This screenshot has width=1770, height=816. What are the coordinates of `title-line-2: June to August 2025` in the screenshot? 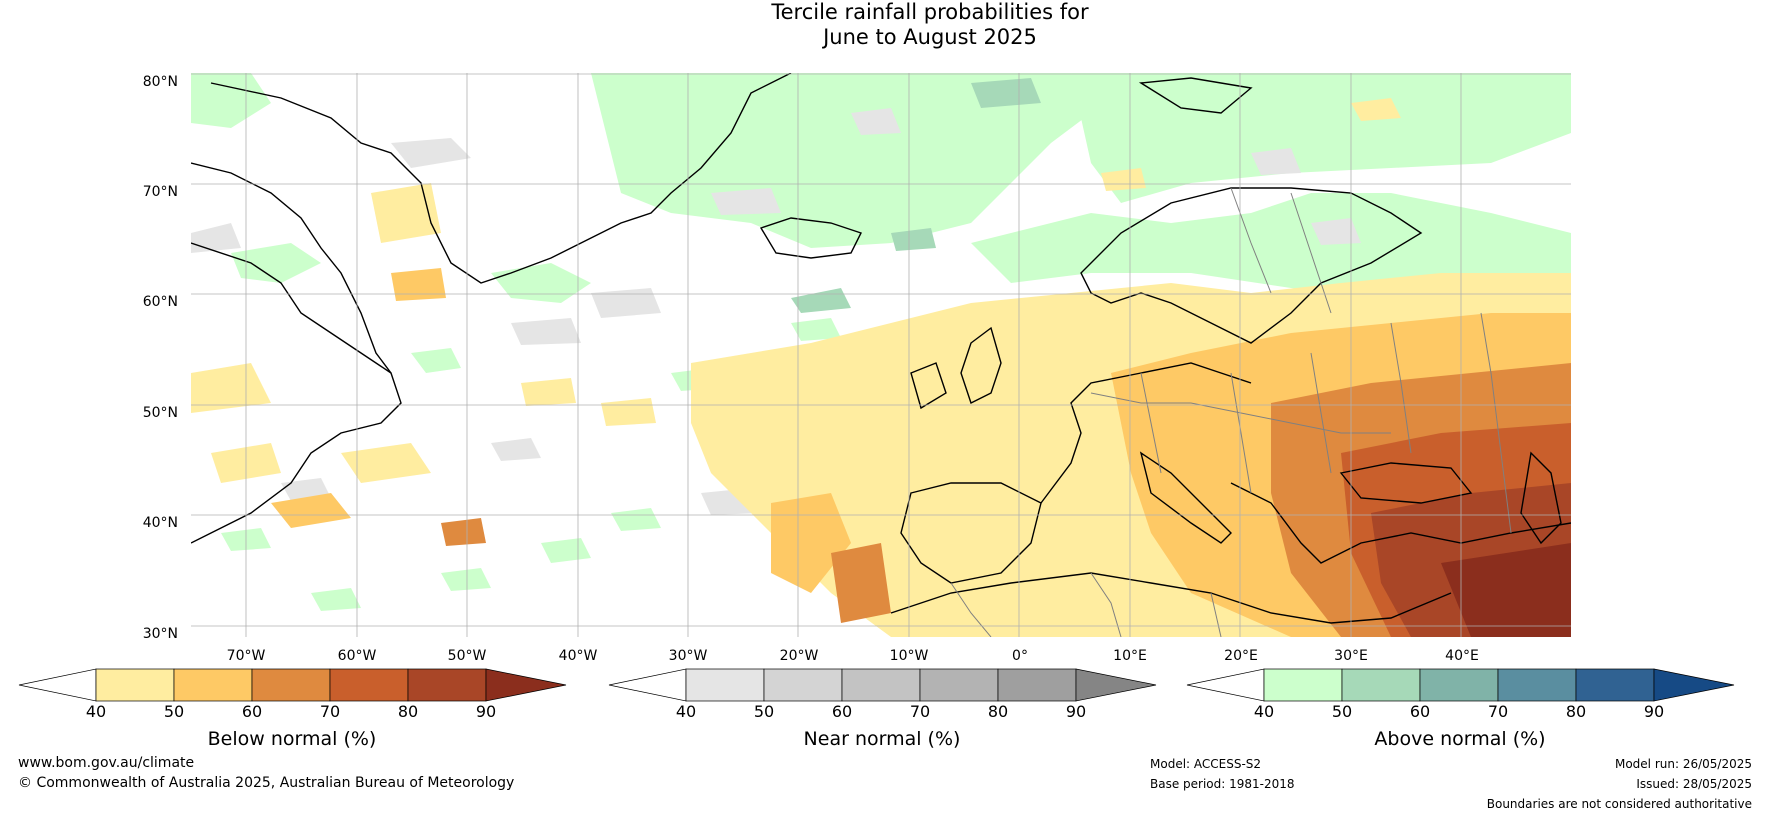 It's located at (930, 37).